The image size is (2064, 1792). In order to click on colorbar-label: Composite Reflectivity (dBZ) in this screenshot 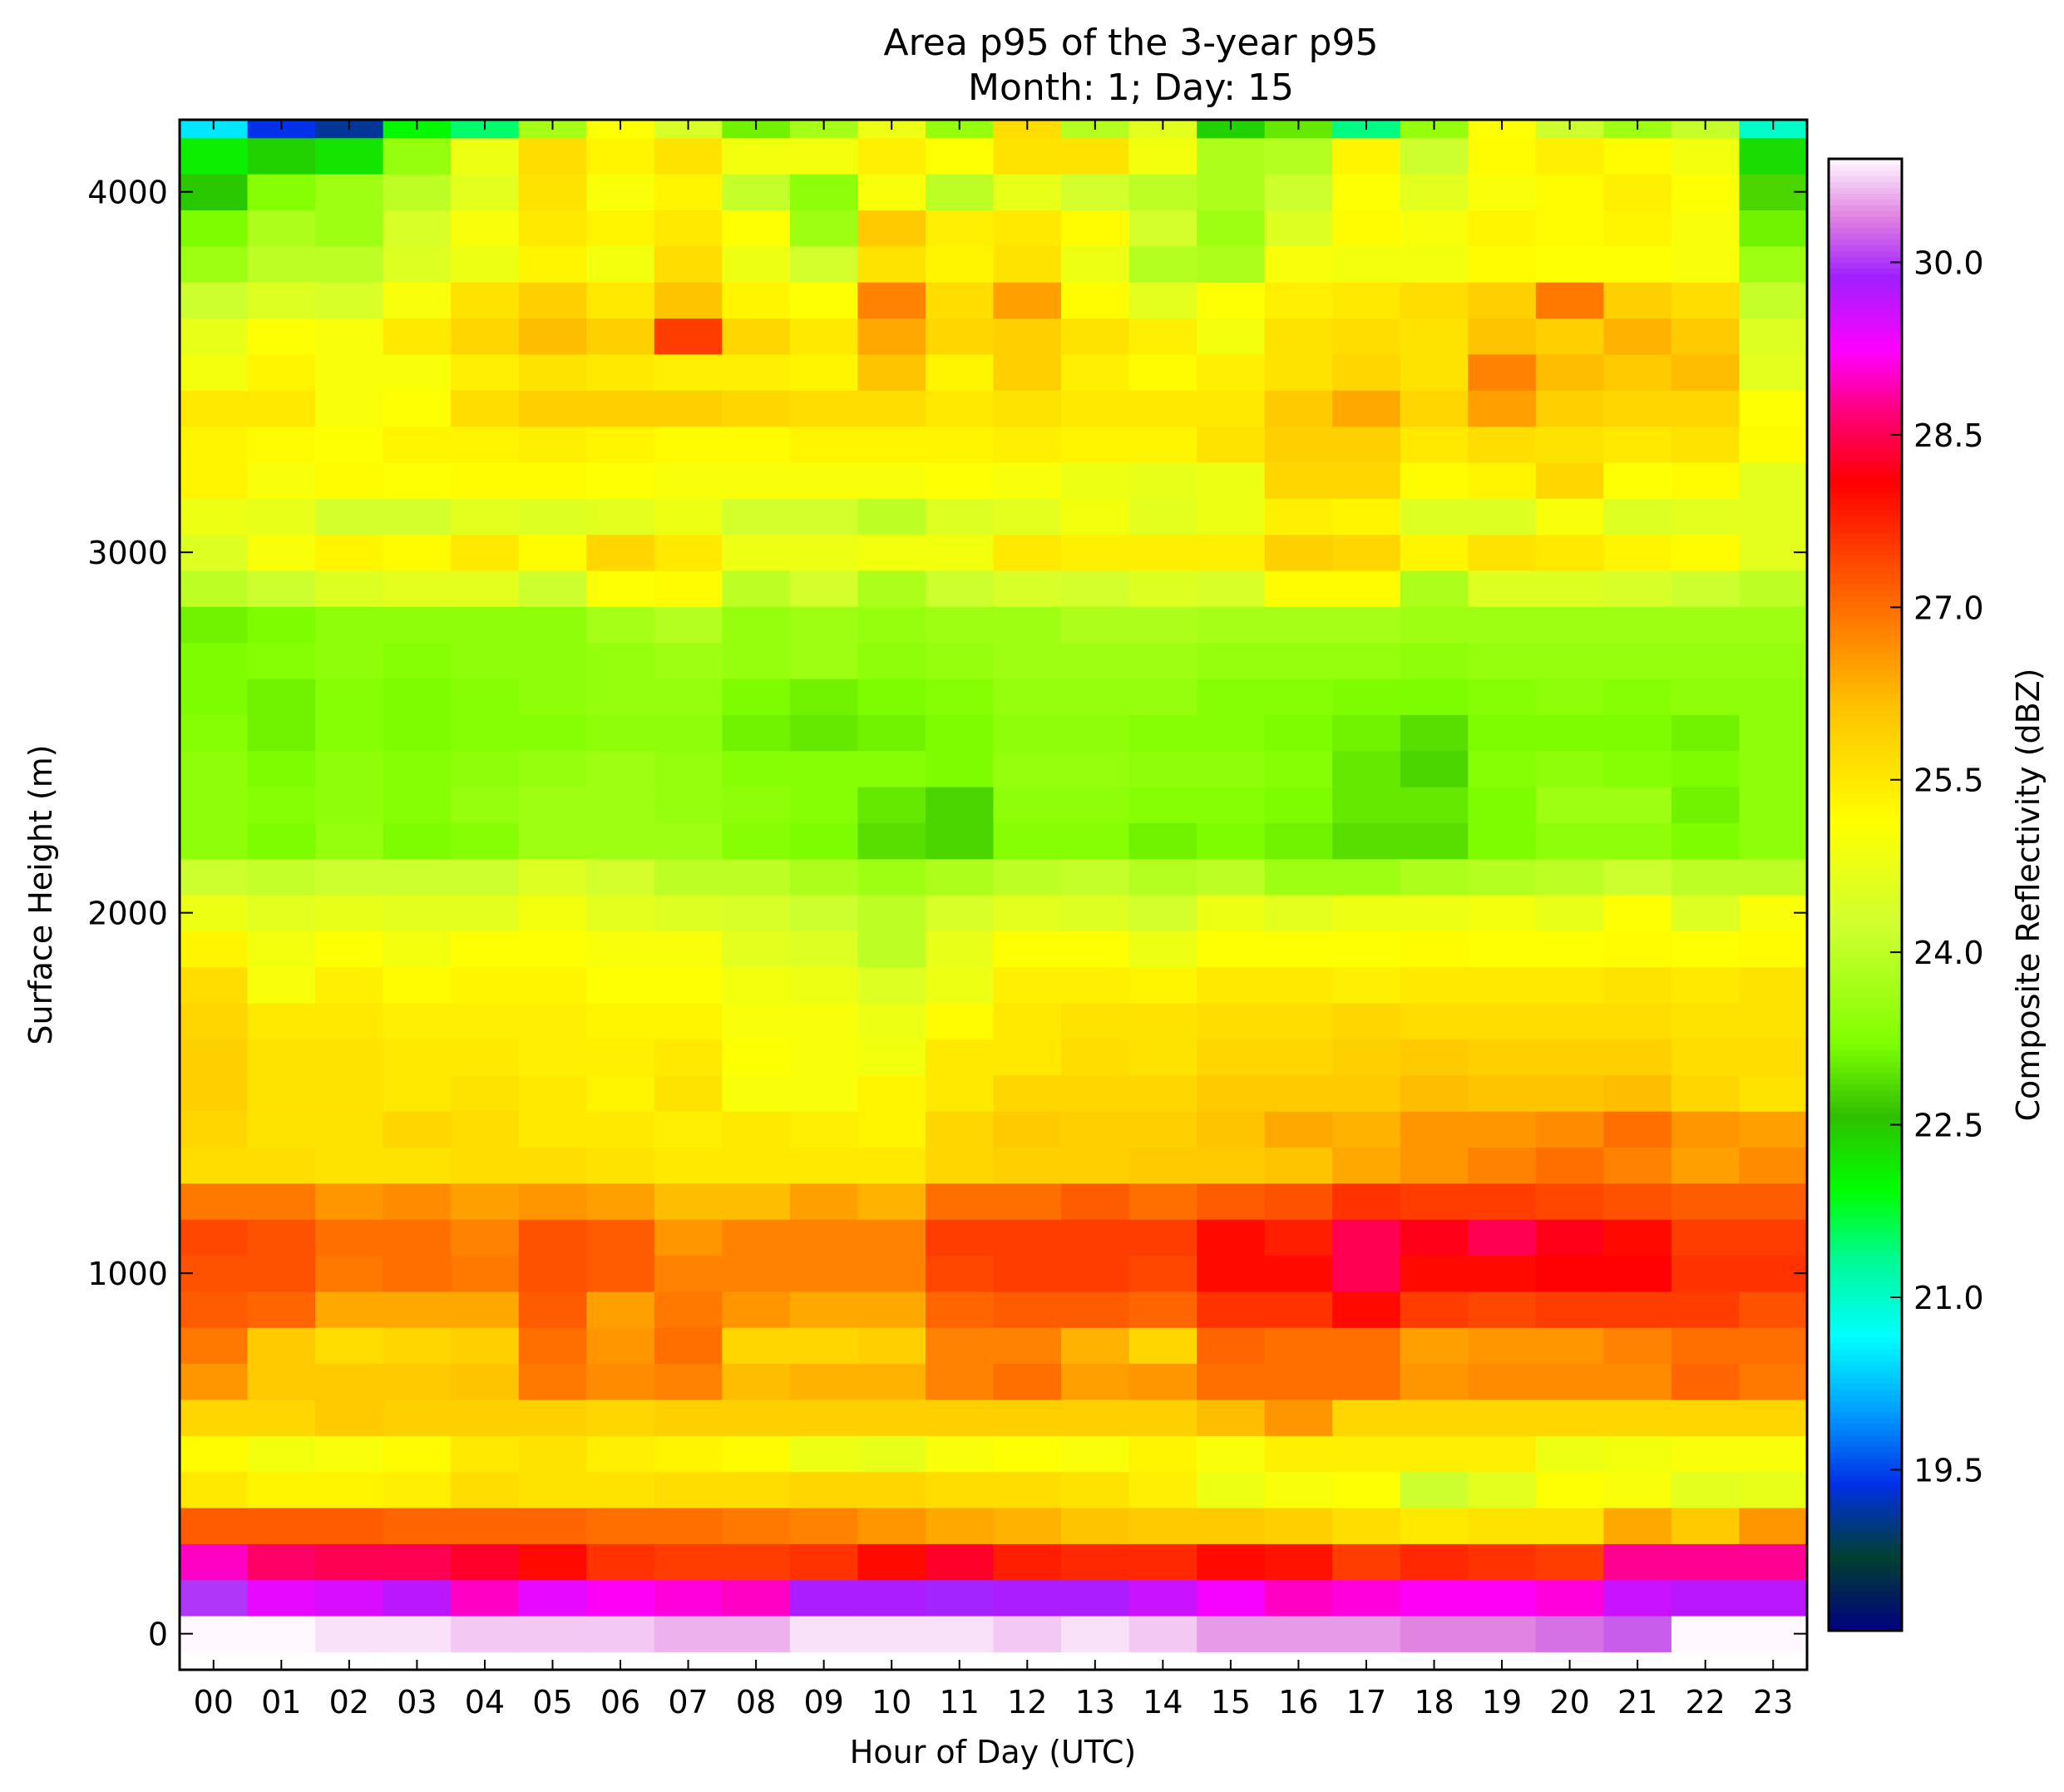, I will do `click(2028, 894)`.